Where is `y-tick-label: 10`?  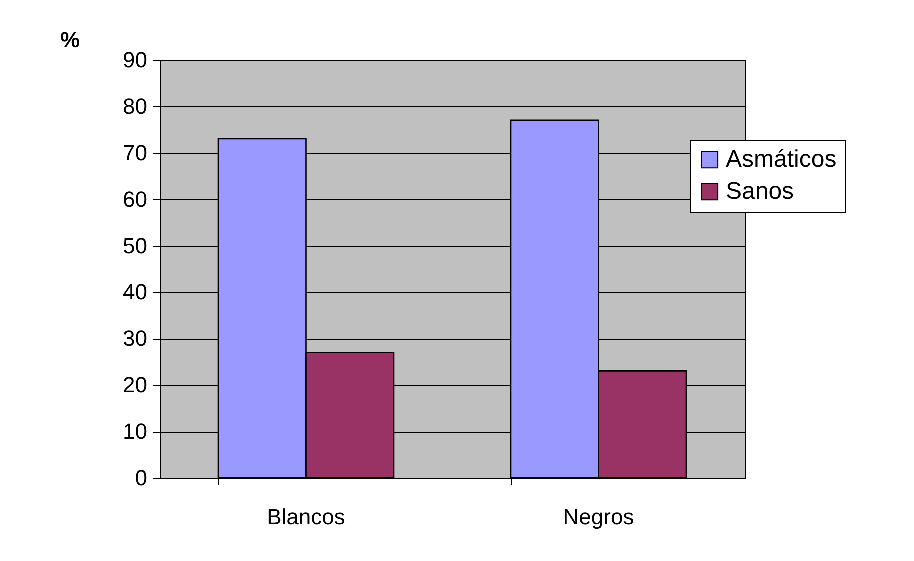
y-tick-label: 10 is located at coordinates (135, 431).